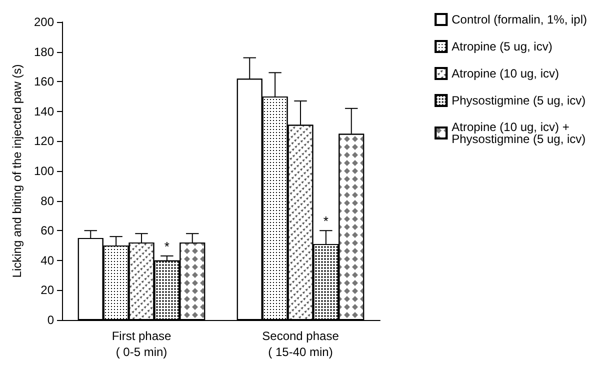 The image size is (594, 368). What do you see at coordinates (44, 111) in the screenshot?
I see `y-tick-label: 140` at bounding box center [44, 111].